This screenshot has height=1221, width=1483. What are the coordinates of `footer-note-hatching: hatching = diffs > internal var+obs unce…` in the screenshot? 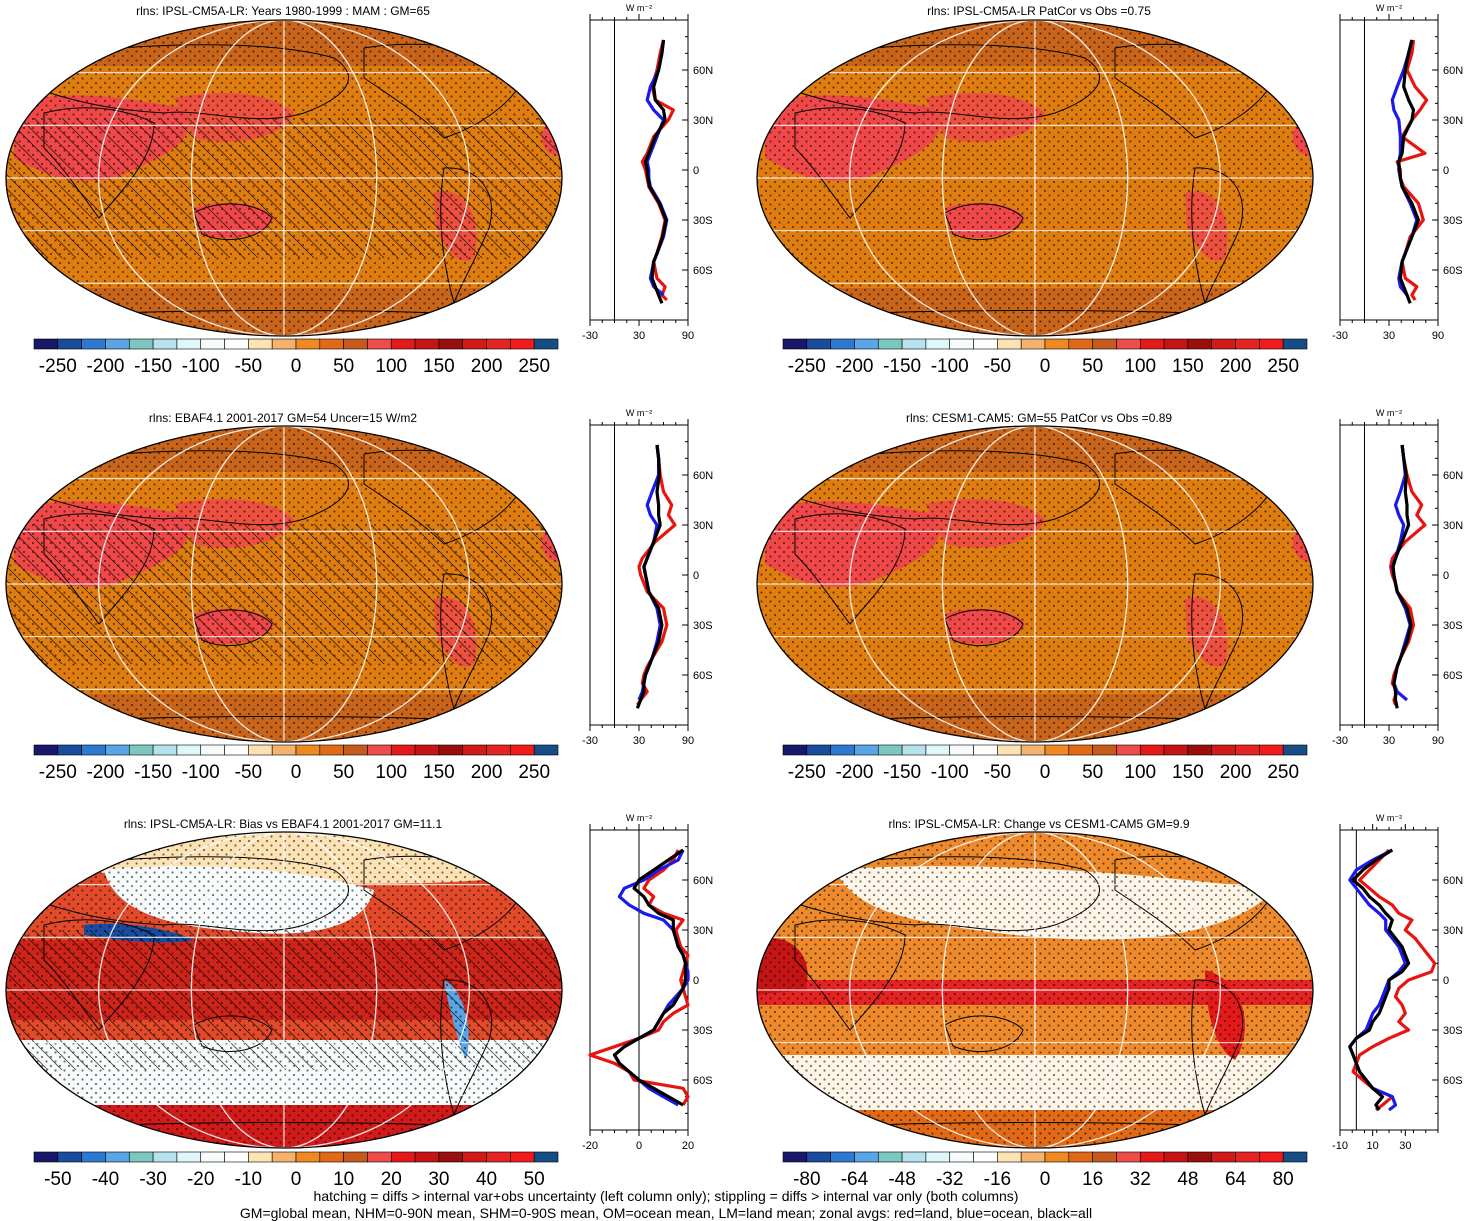 It's located at (666, 1196).